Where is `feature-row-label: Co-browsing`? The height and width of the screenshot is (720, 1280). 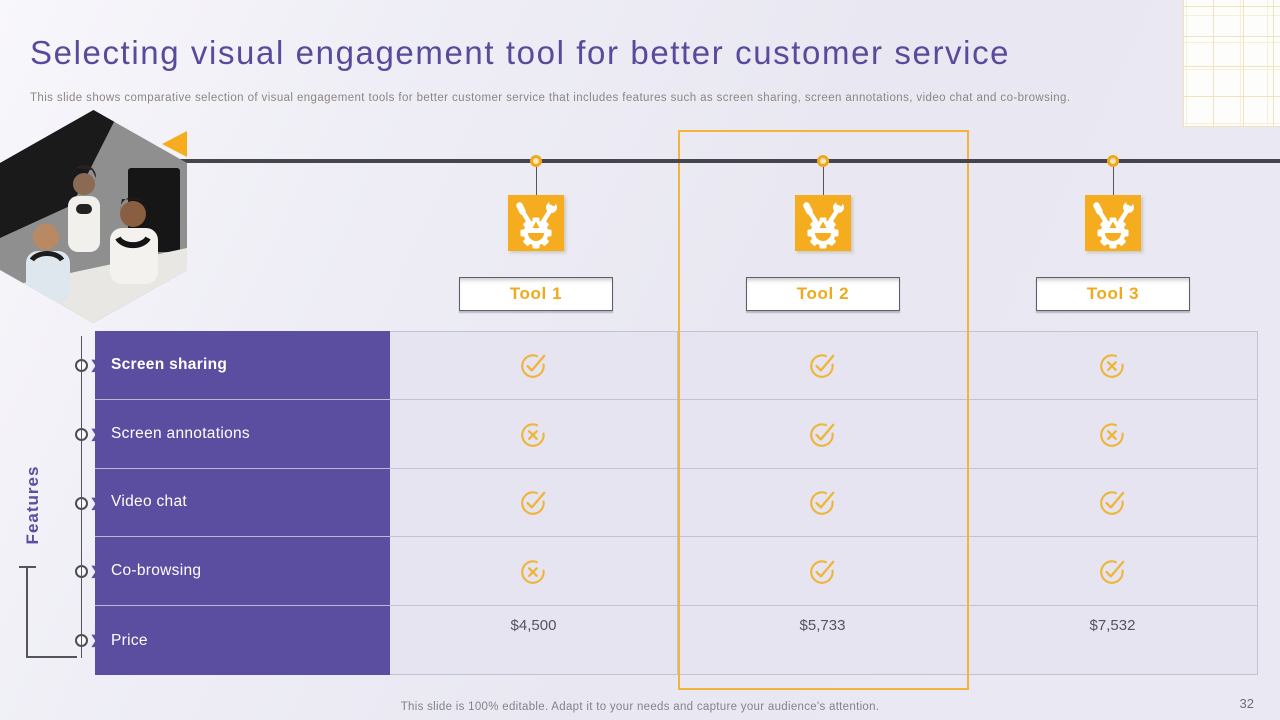
feature-row-label: Co-browsing is located at coordinates (242, 572).